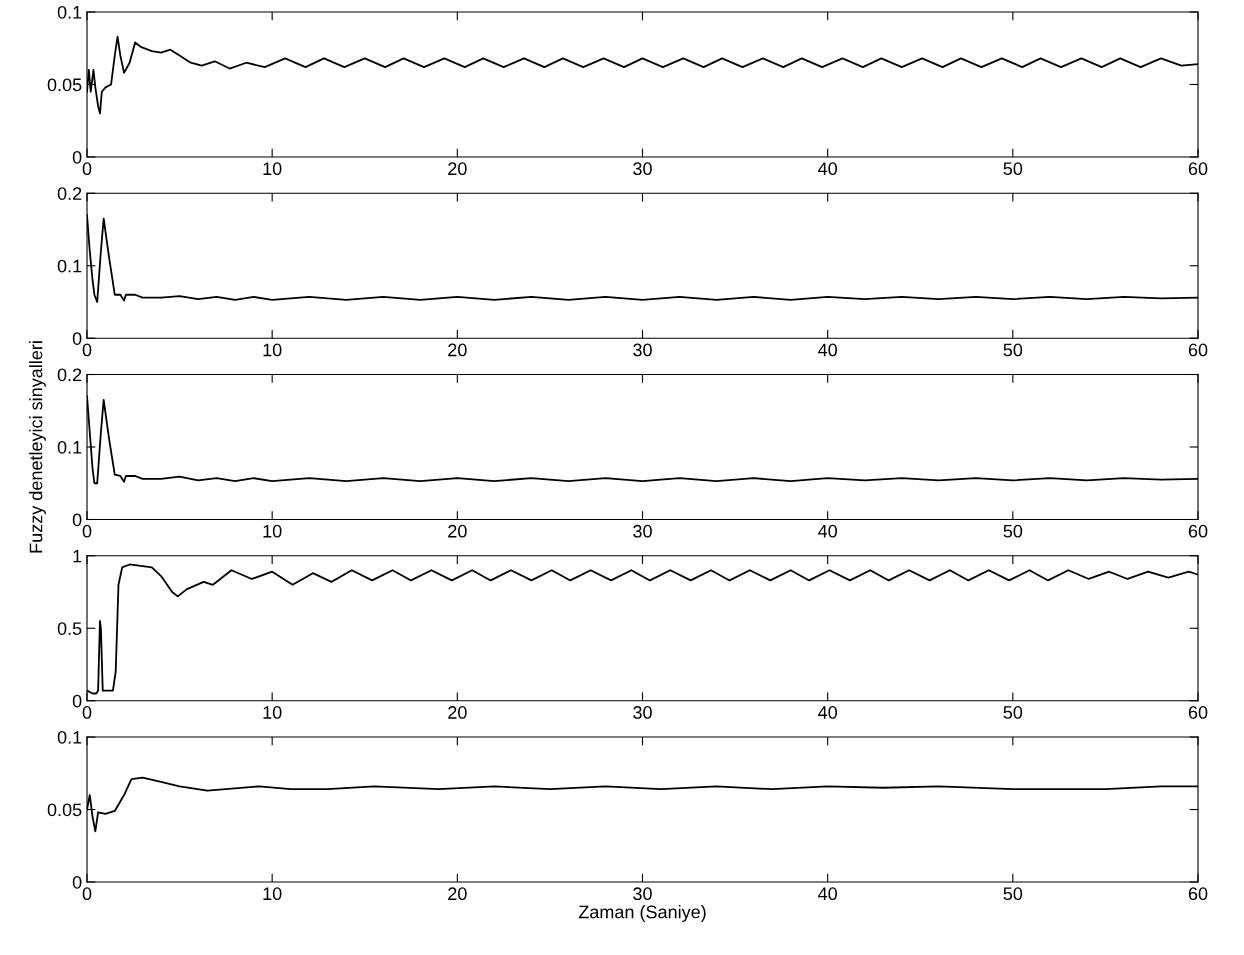  Describe the element at coordinates (77, 556) in the screenshot. I see `y-tick-label: 1` at that location.